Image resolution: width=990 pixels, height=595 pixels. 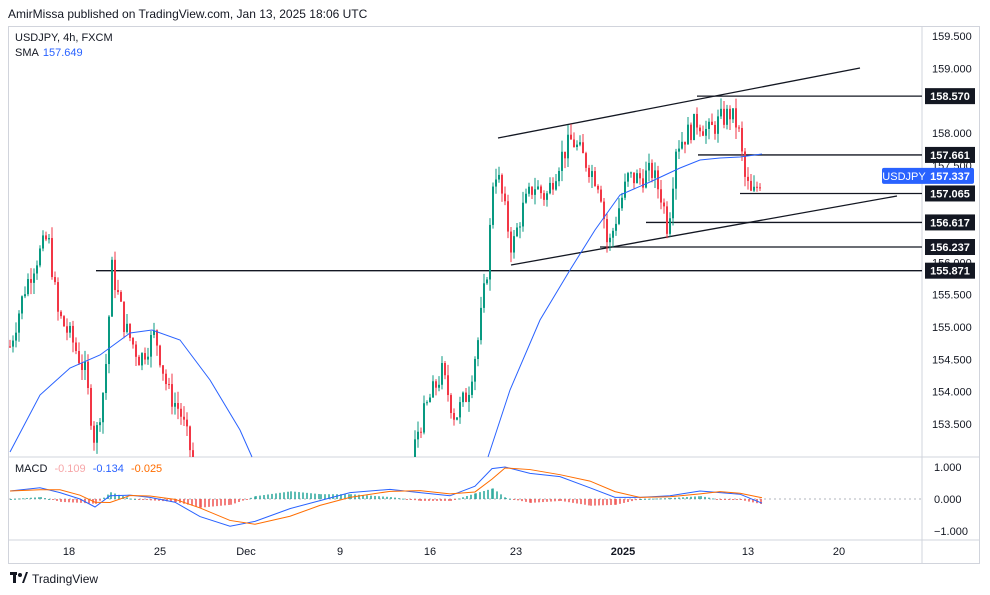 I want to click on channel-upper-trendline, so click(x=679, y=103).